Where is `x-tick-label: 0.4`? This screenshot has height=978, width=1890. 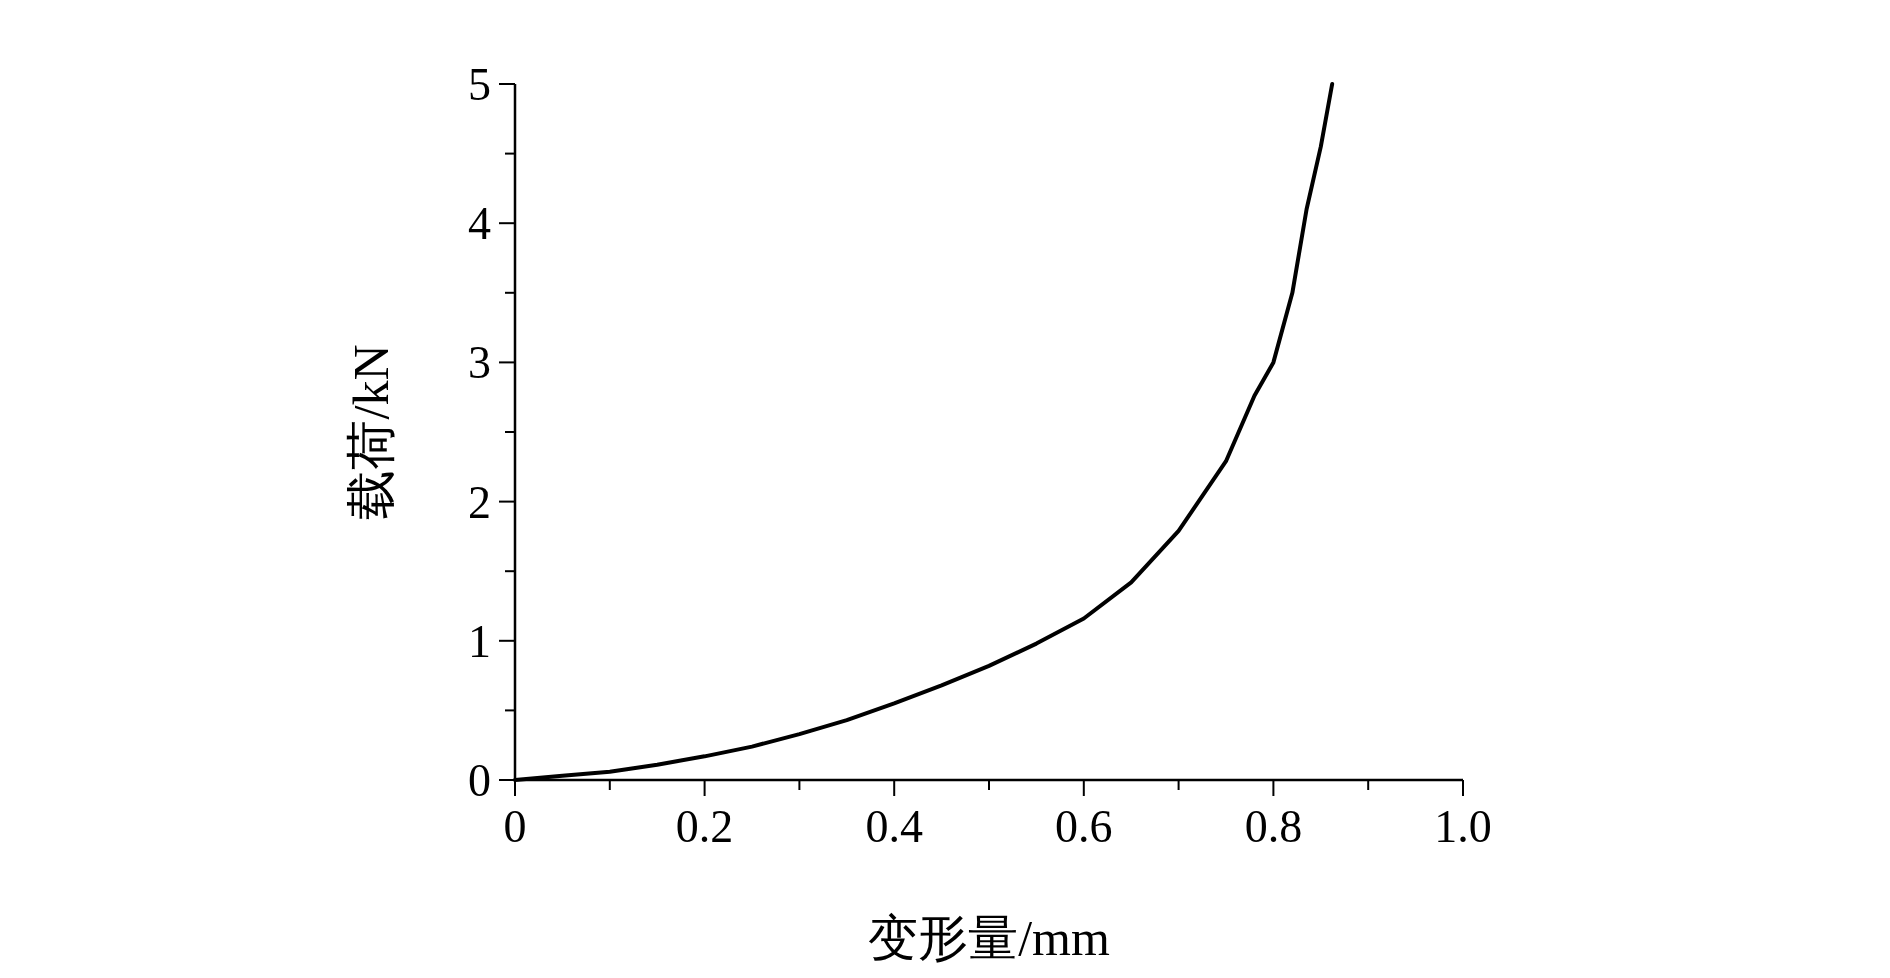 x-tick-label: 0.4 is located at coordinates (894, 826).